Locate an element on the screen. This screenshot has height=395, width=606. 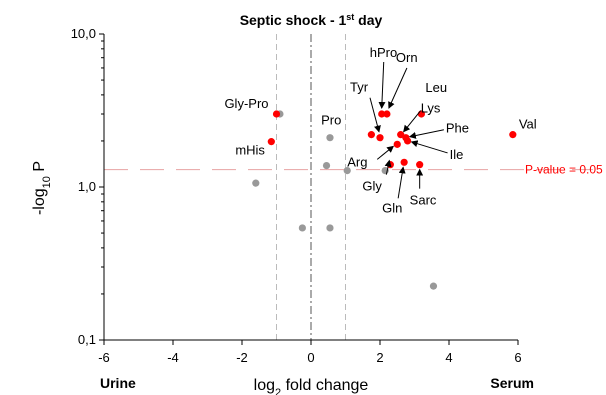
y-tick-label: 10,0 is located at coordinates (83, 33).